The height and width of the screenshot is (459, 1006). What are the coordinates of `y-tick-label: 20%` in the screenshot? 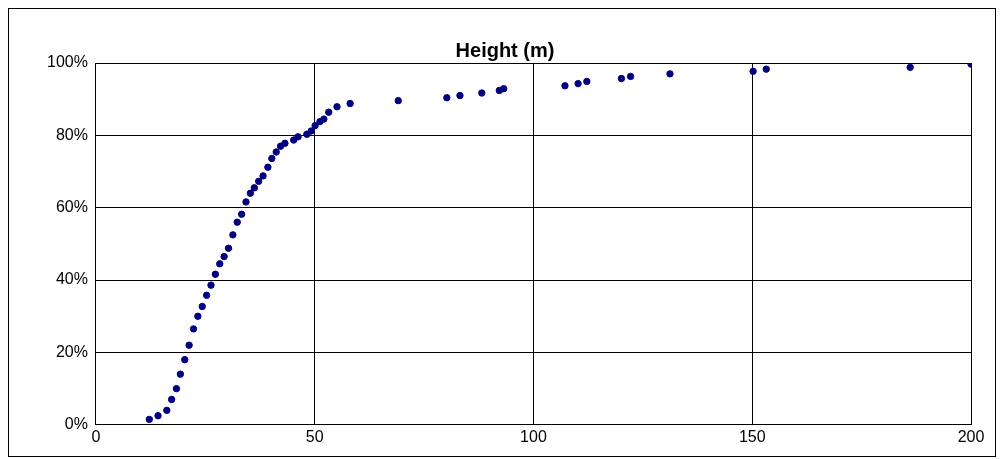 It's located at (71, 351).